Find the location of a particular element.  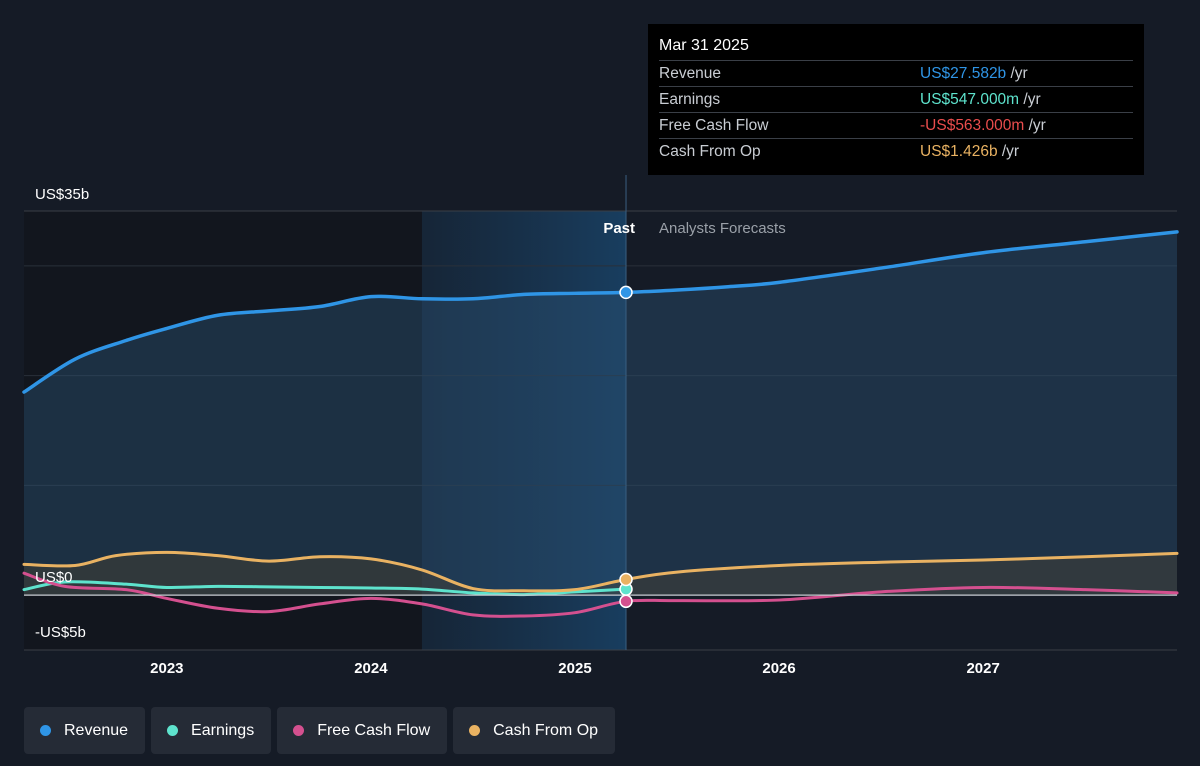

tooltip-value: US$547.000m /yr is located at coordinates (1026, 100).